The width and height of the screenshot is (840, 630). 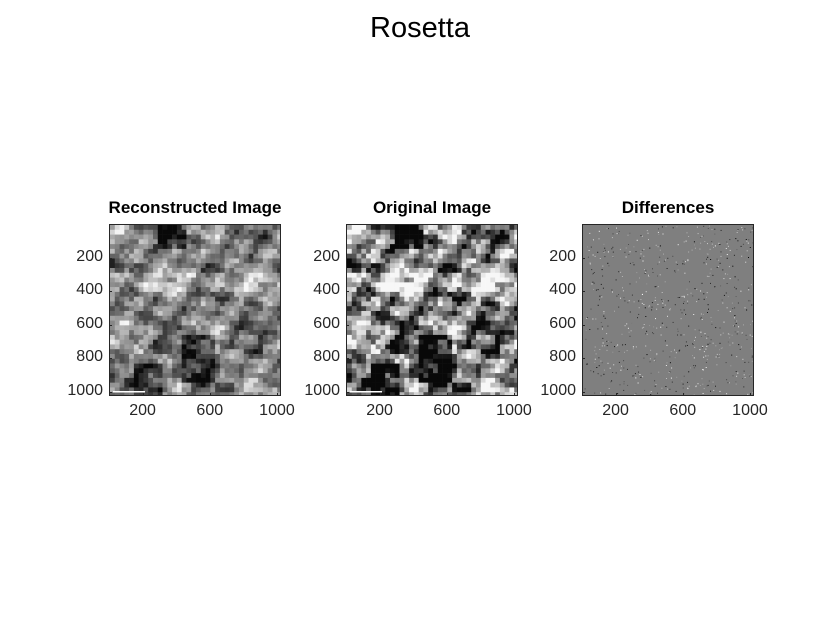 What do you see at coordinates (347, 359) in the screenshot?
I see `y-tick-mark` at bounding box center [347, 359].